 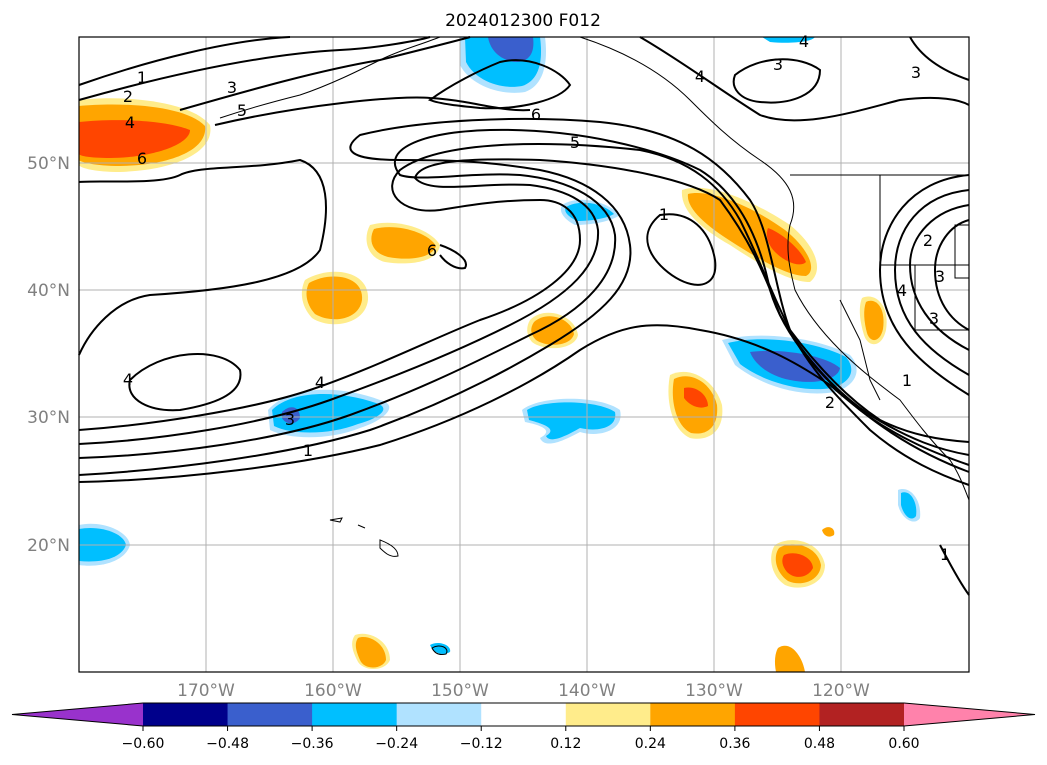 I want to click on lon-label-150w: 150°W, so click(x=460, y=691).